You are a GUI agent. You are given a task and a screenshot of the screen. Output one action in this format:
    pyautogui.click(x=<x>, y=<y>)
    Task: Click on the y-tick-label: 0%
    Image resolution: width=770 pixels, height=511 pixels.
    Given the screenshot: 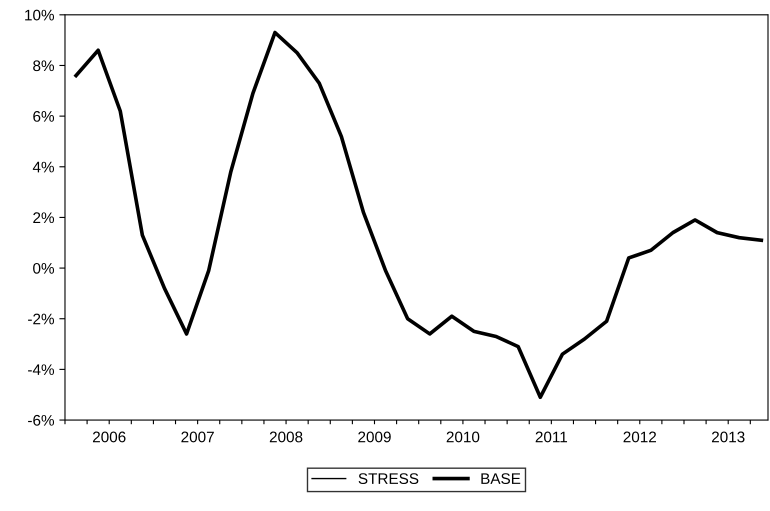 What is the action you would take?
    pyautogui.click(x=43, y=268)
    